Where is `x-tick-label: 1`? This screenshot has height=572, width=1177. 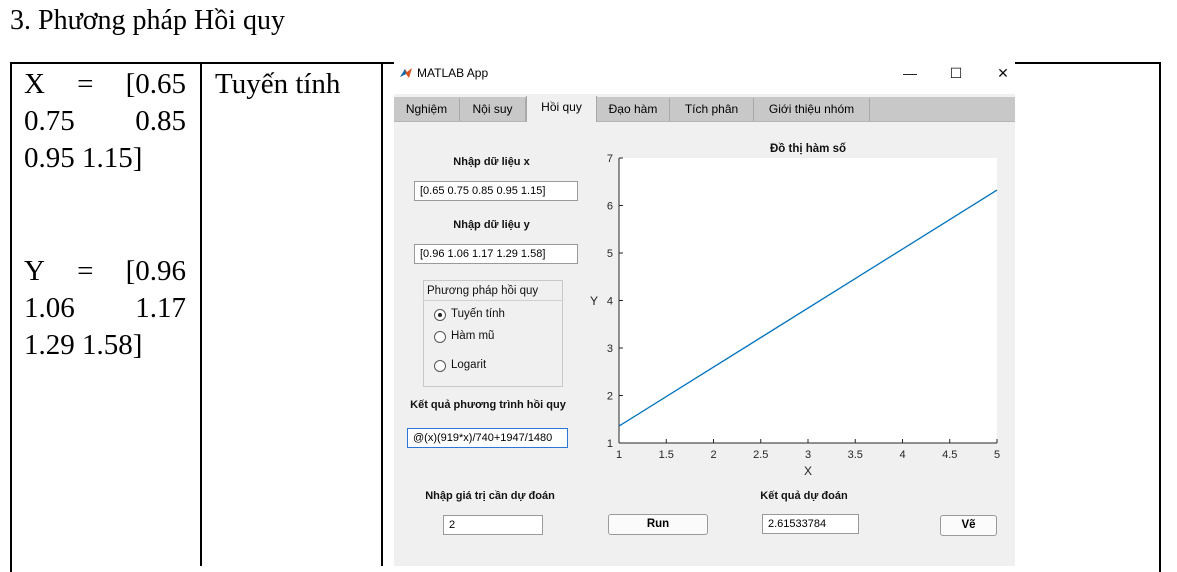 x-tick-label: 1 is located at coordinates (619, 455).